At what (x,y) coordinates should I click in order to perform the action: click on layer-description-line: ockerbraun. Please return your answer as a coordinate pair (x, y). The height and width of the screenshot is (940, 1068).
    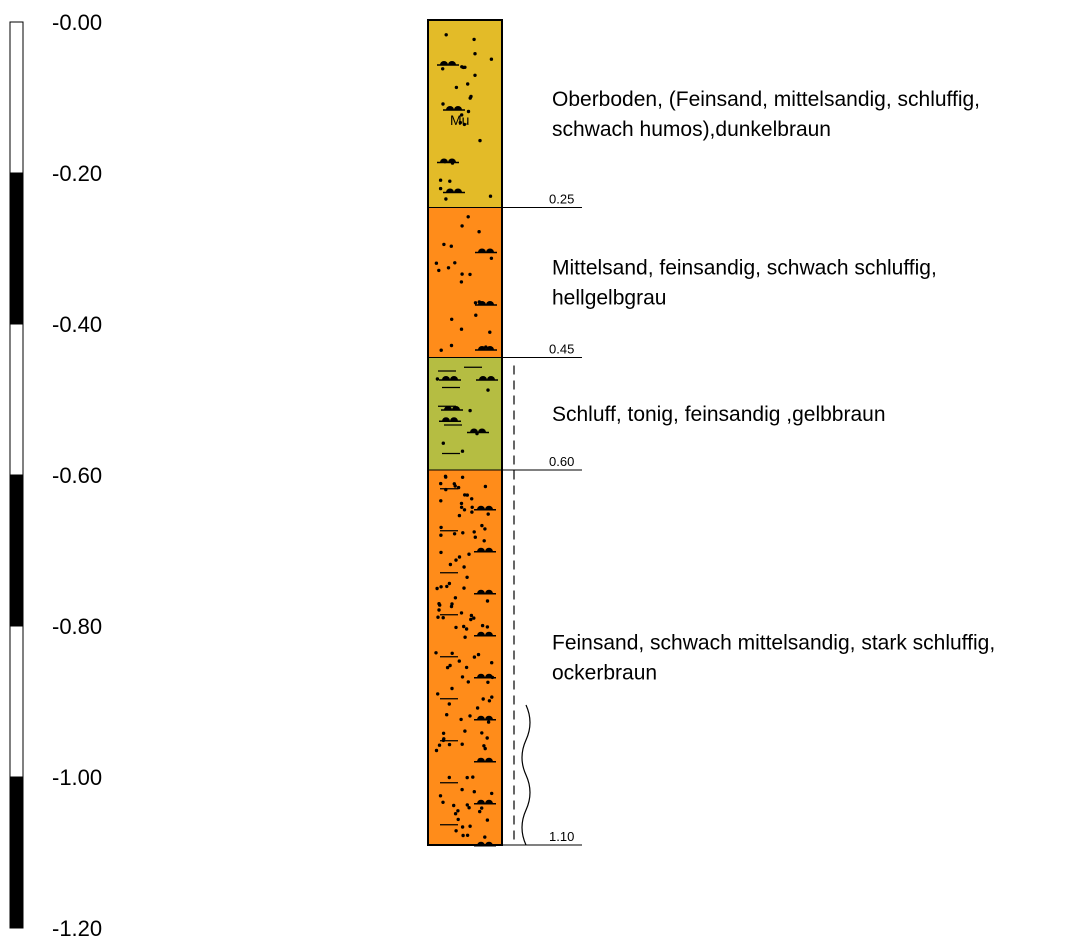
    Looking at the image, I should click on (604, 673).